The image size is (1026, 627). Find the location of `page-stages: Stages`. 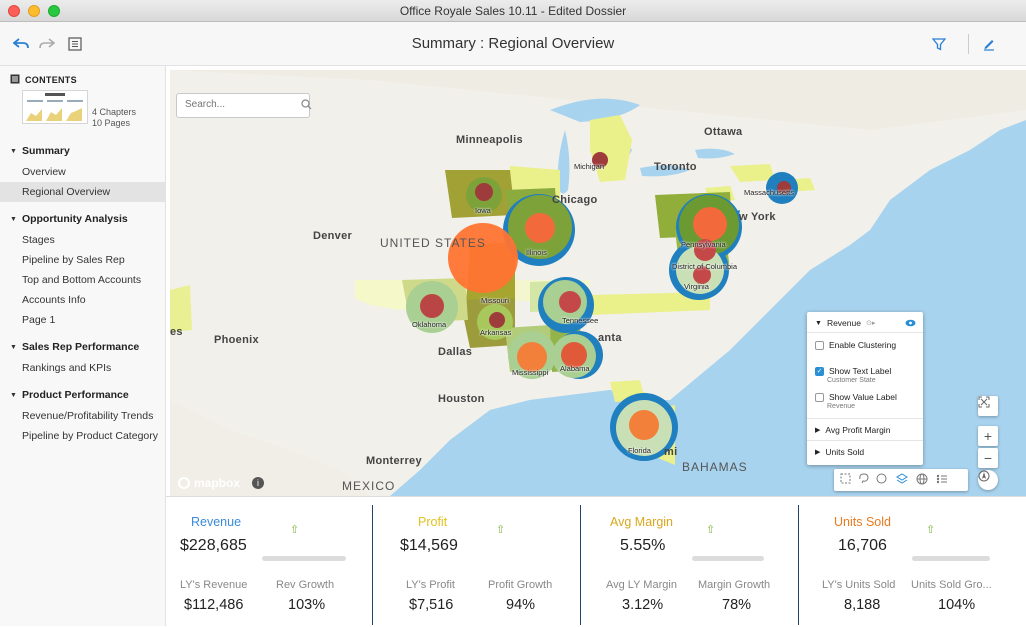

page-stages: Stages is located at coordinates (38, 240).